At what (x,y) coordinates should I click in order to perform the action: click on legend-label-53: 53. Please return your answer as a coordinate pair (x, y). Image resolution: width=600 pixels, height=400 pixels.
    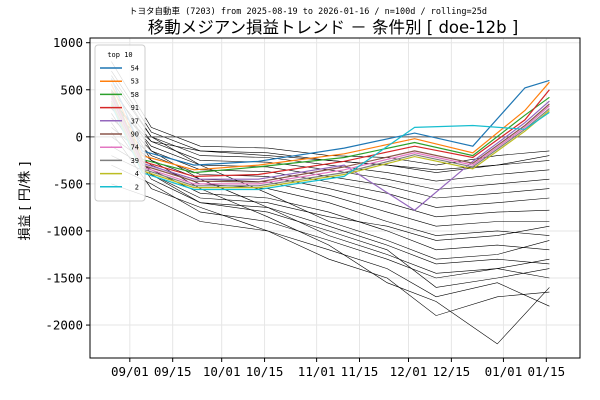
    Looking at the image, I should click on (135, 82).